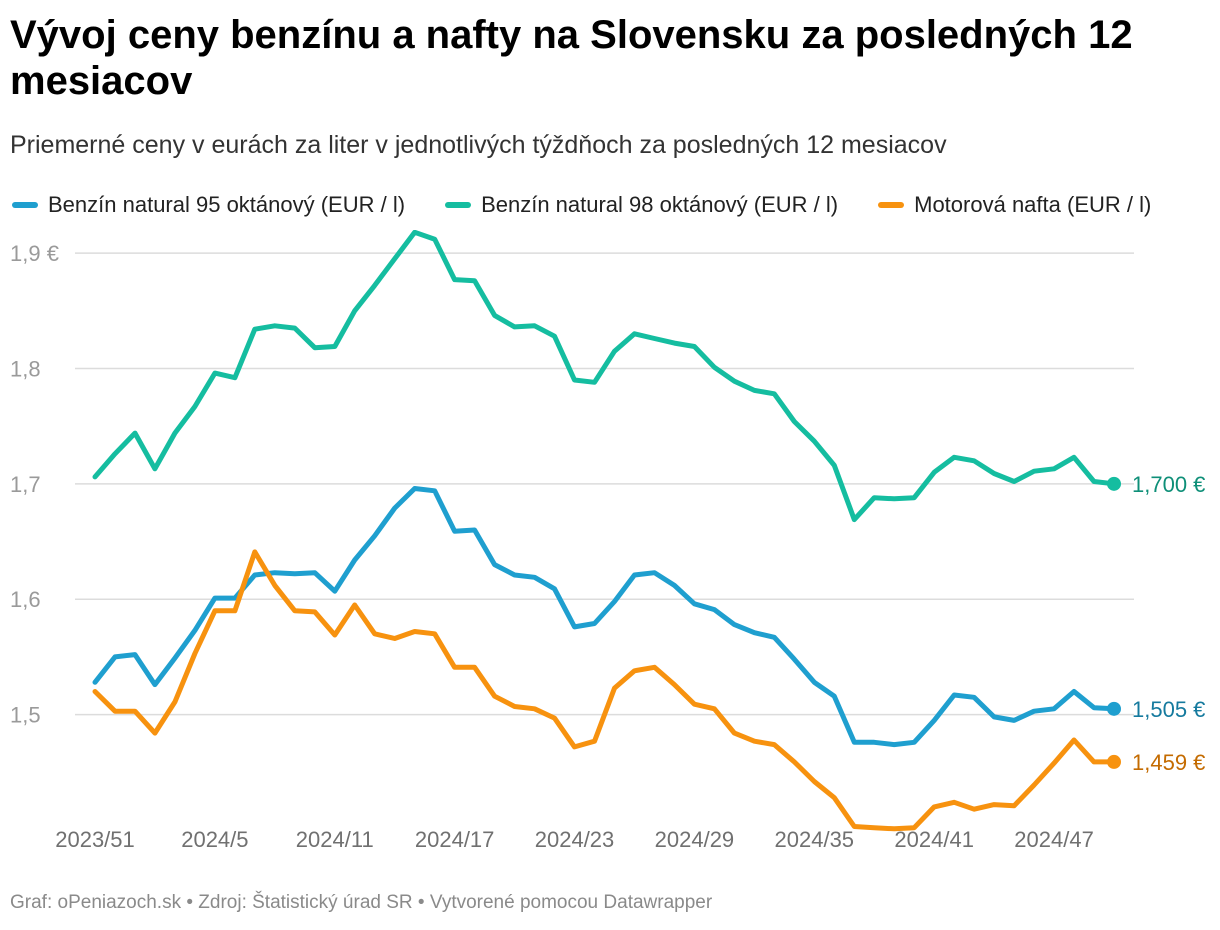  I want to click on legend-item-nafta: Motorová nafta (EUR / l), so click(1014, 205).